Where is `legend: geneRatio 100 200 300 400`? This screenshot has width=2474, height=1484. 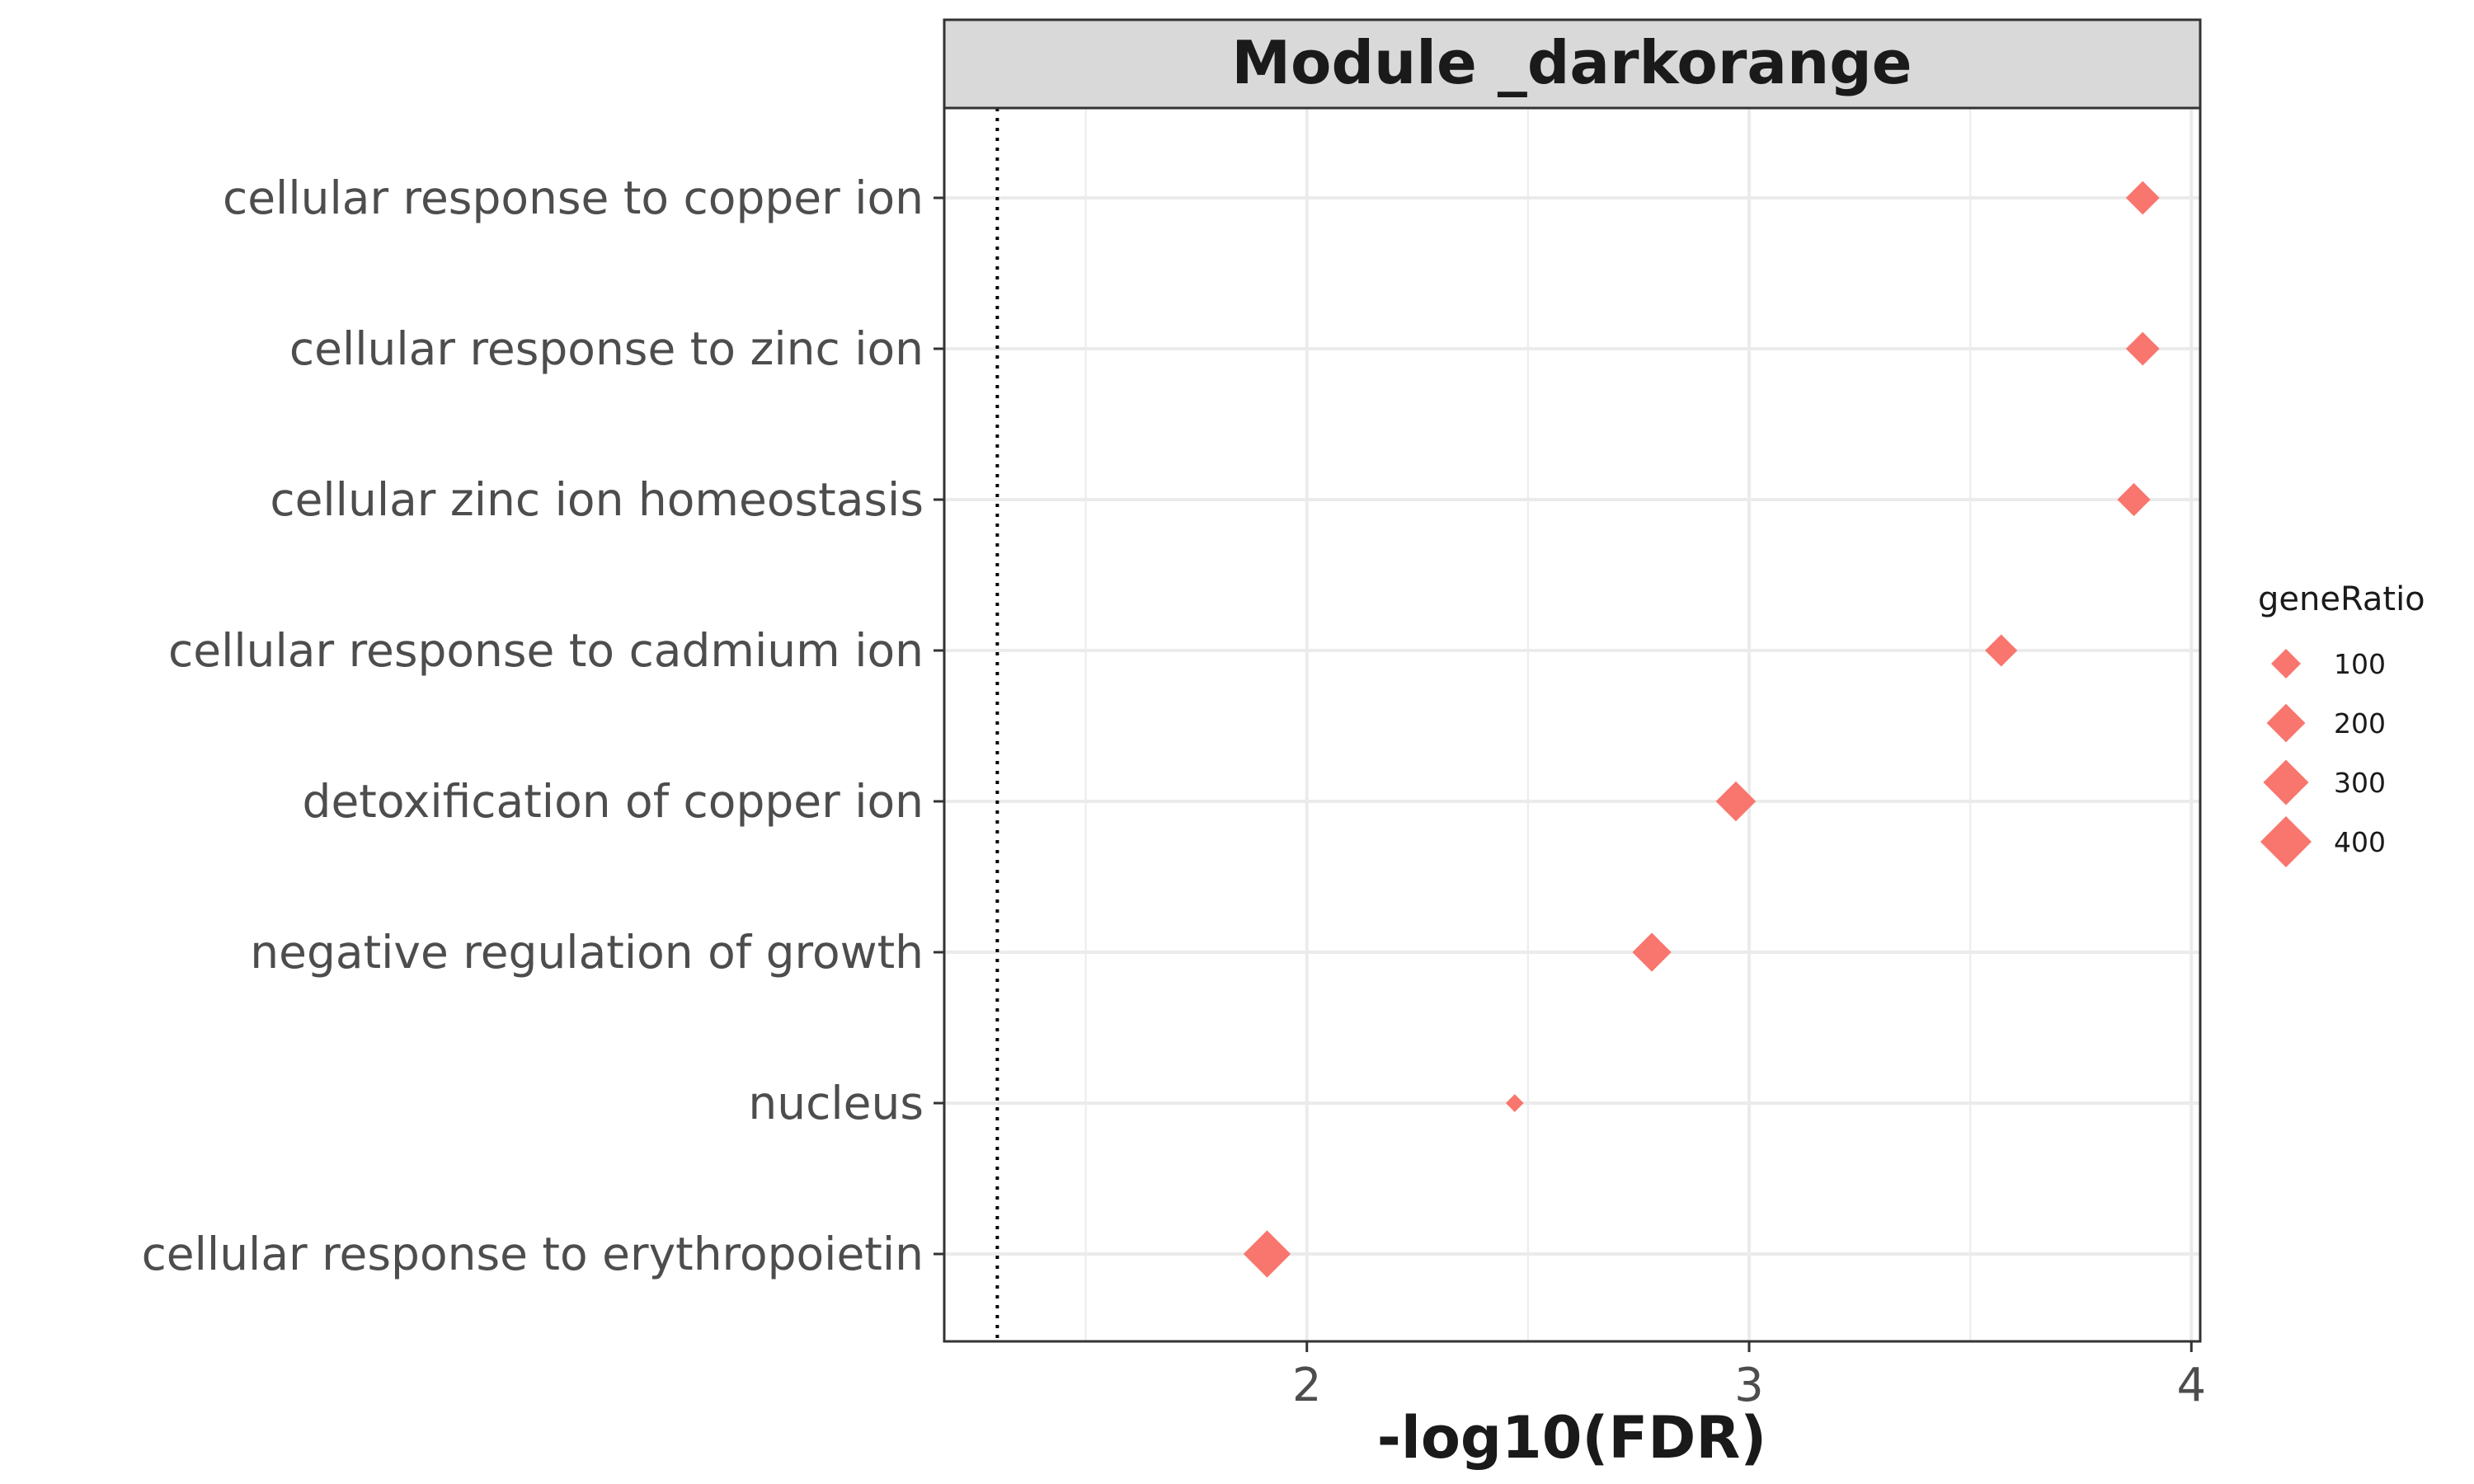 legend: geneRatio 100 200 300 400 is located at coordinates (2341, 723).